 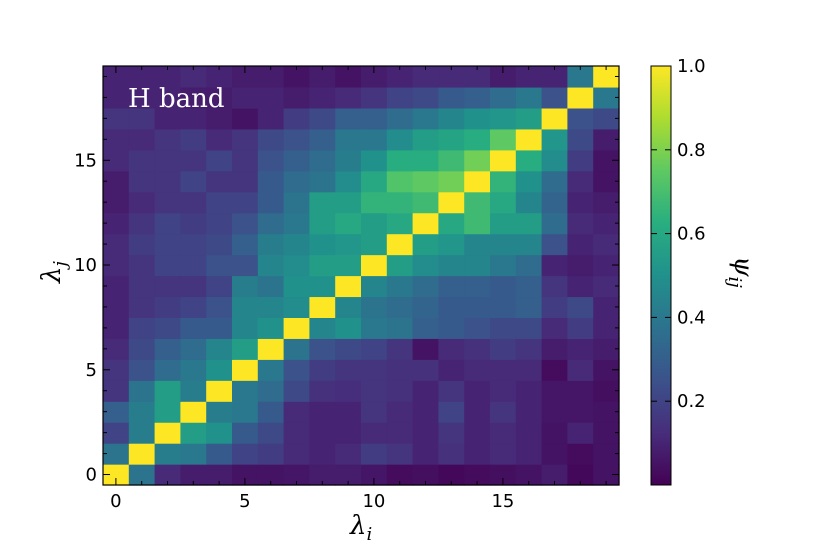 I want to click on colorbar-label-sub: ij, so click(x=734, y=283).